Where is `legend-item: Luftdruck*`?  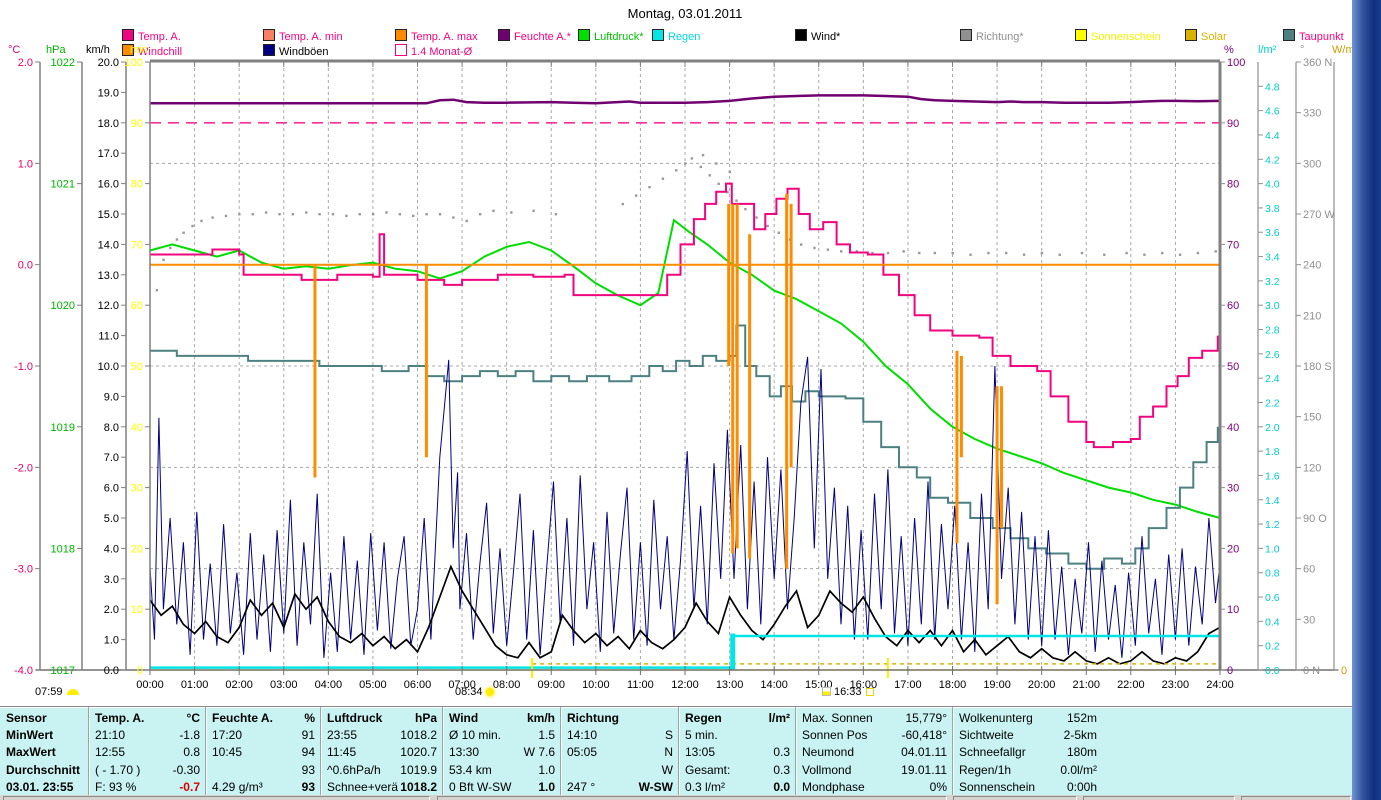 legend-item: Luftdruck* is located at coordinates (611, 36).